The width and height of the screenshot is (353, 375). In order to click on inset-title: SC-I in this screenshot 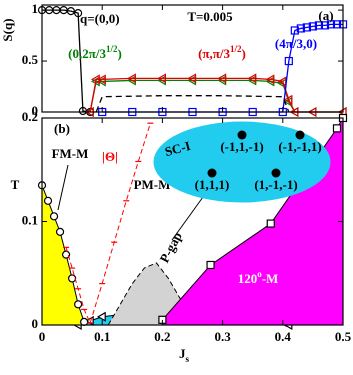, I will do `click(177, 148)`.